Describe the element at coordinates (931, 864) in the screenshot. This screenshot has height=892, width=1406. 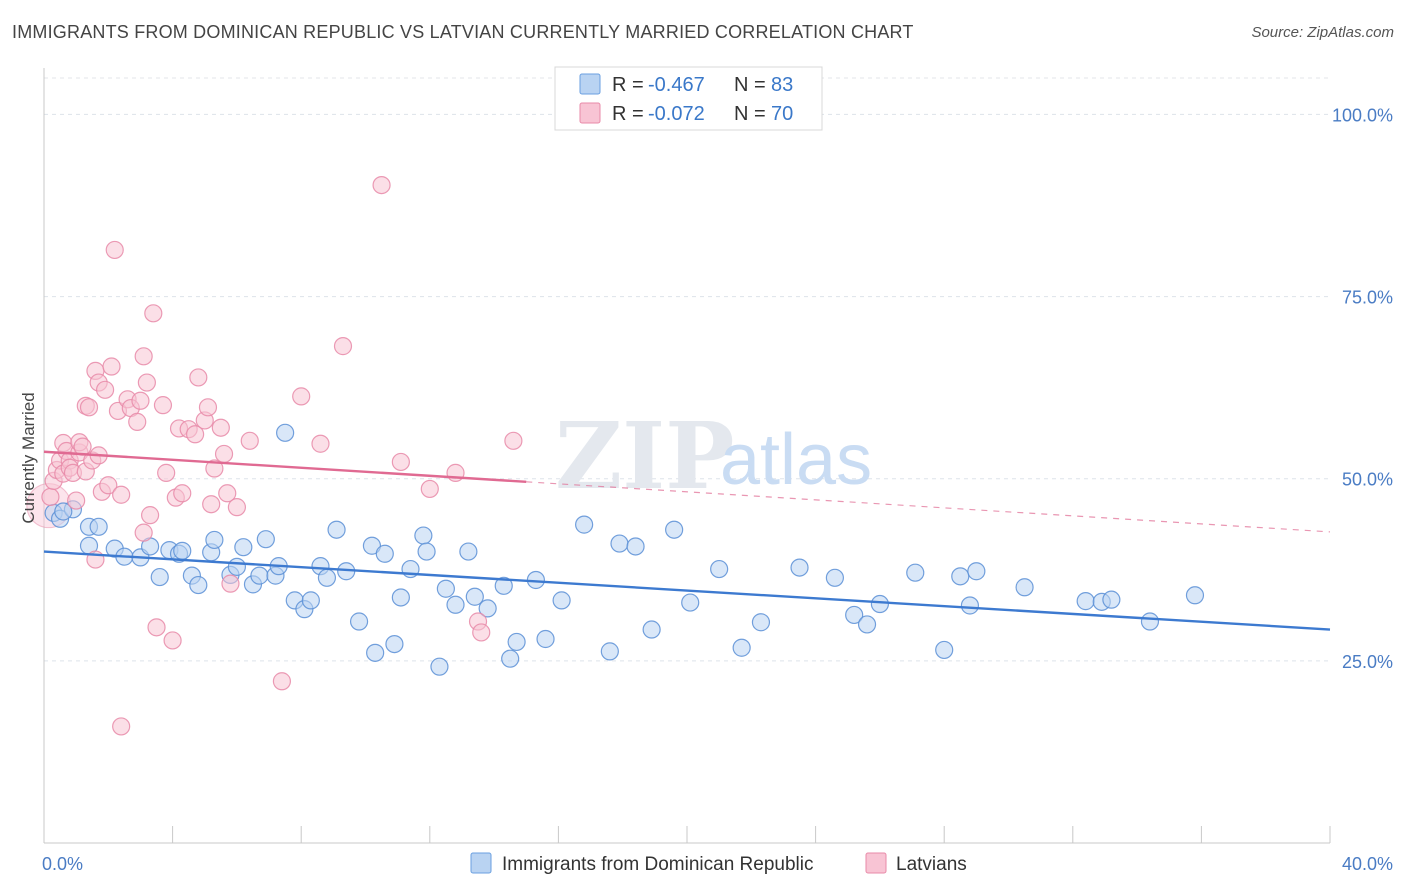
I see `bottom-legend-label: Latvians` at that location.